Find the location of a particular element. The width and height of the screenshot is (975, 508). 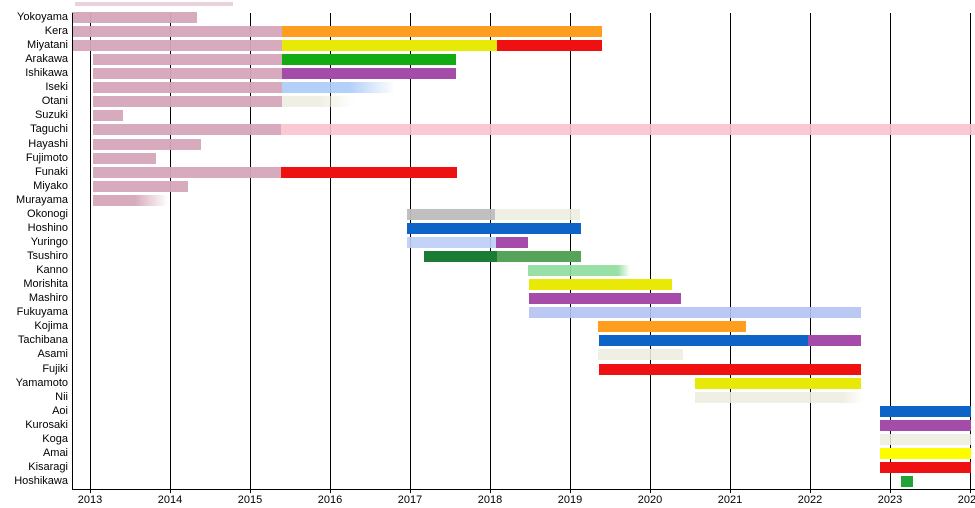

bar-hoshino-blue is located at coordinates (494, 228).